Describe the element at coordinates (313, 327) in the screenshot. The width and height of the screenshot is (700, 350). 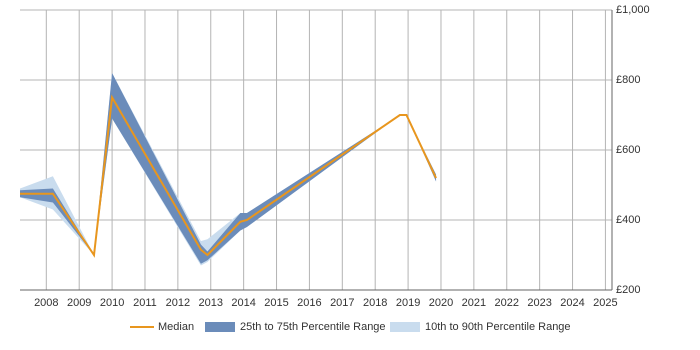
I see `legend-label: 25th to 75th Percentile Range` at that location.